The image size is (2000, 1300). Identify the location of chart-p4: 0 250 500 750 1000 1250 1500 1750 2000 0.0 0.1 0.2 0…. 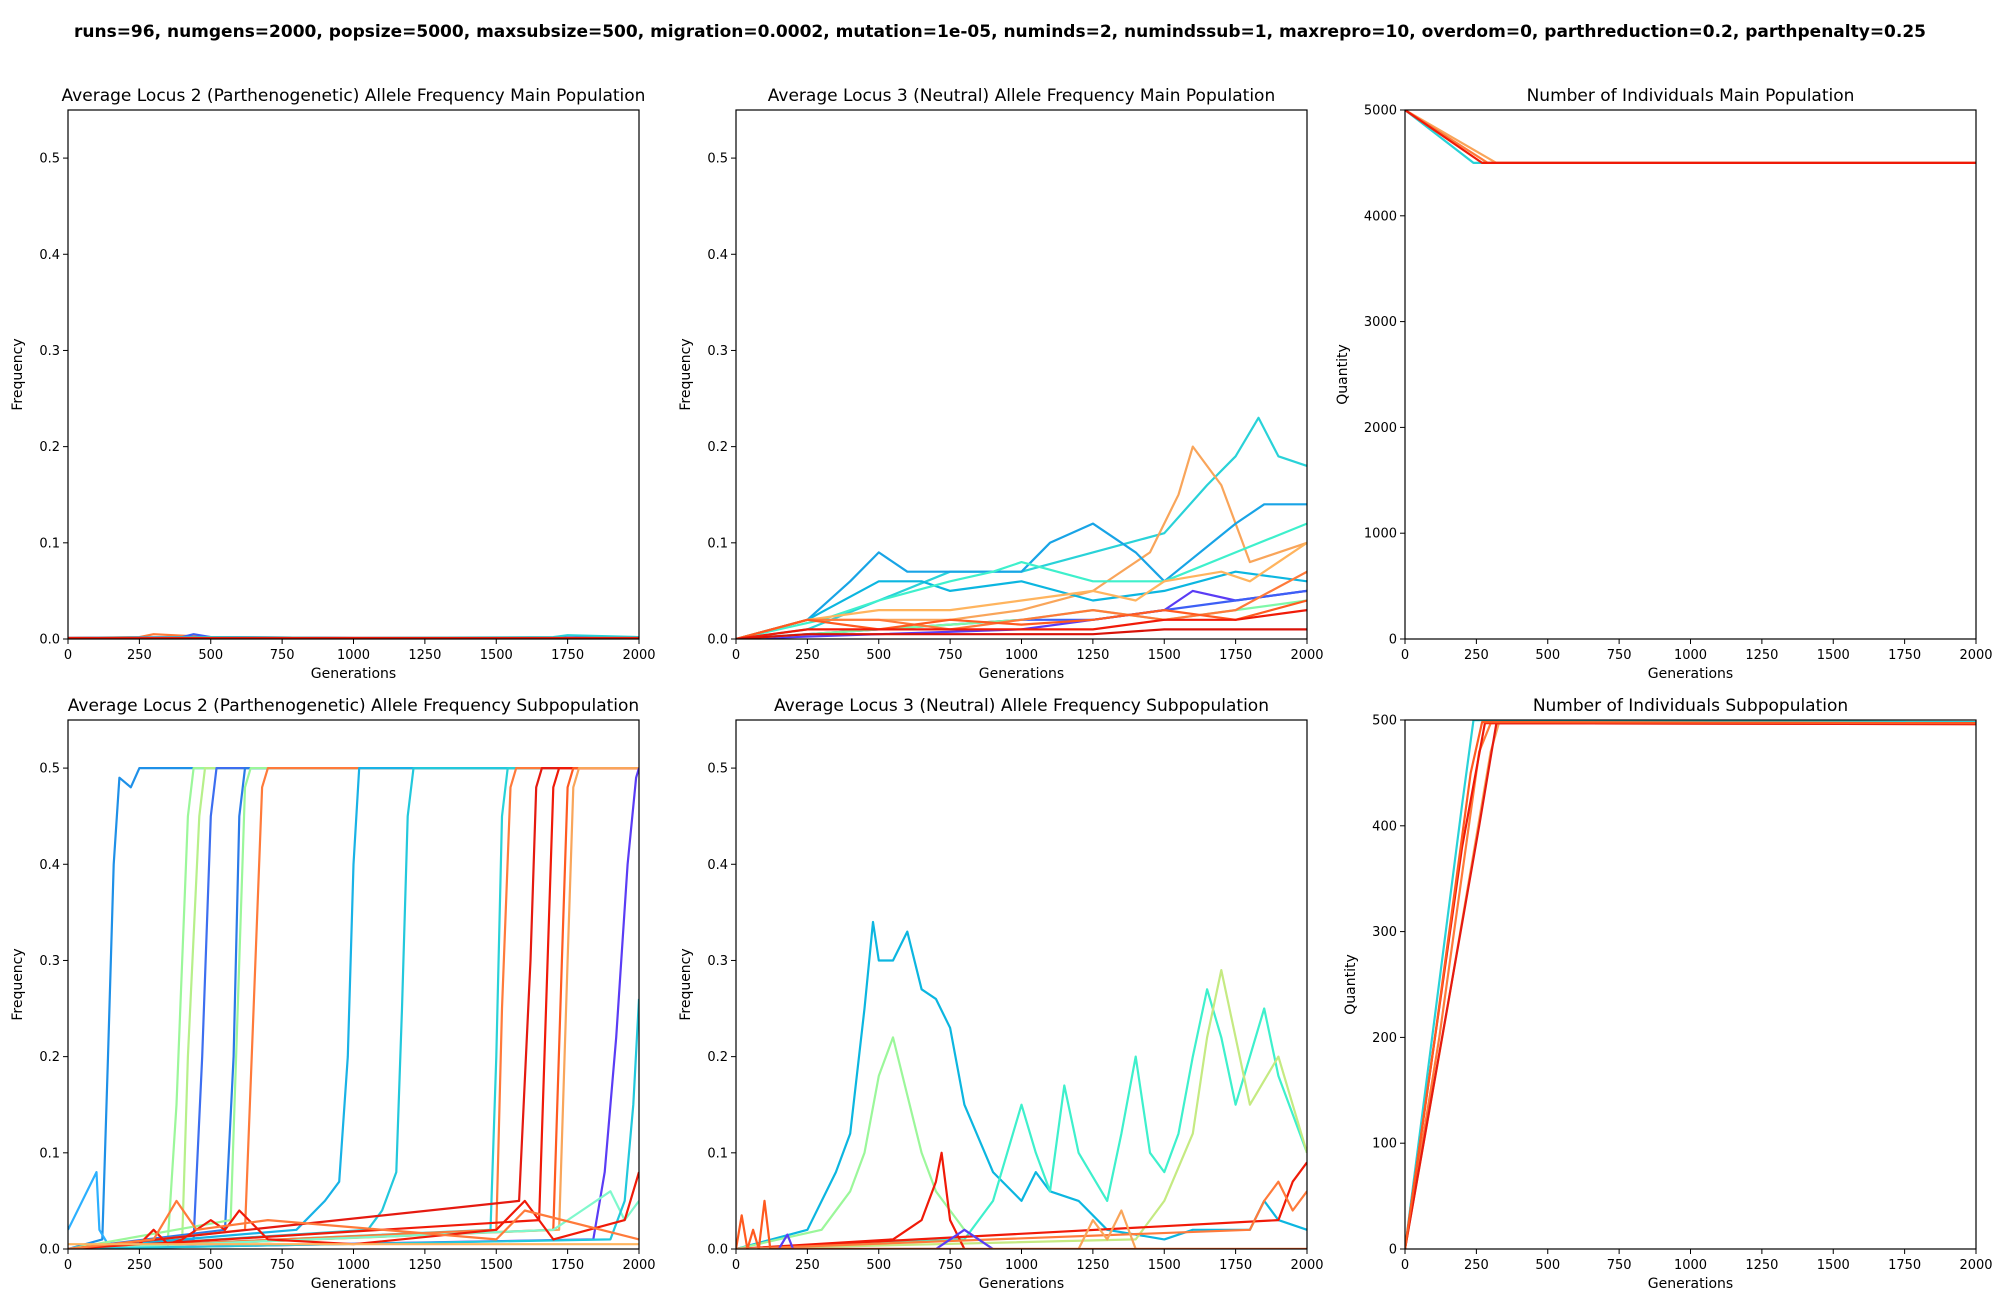
(333, 994).